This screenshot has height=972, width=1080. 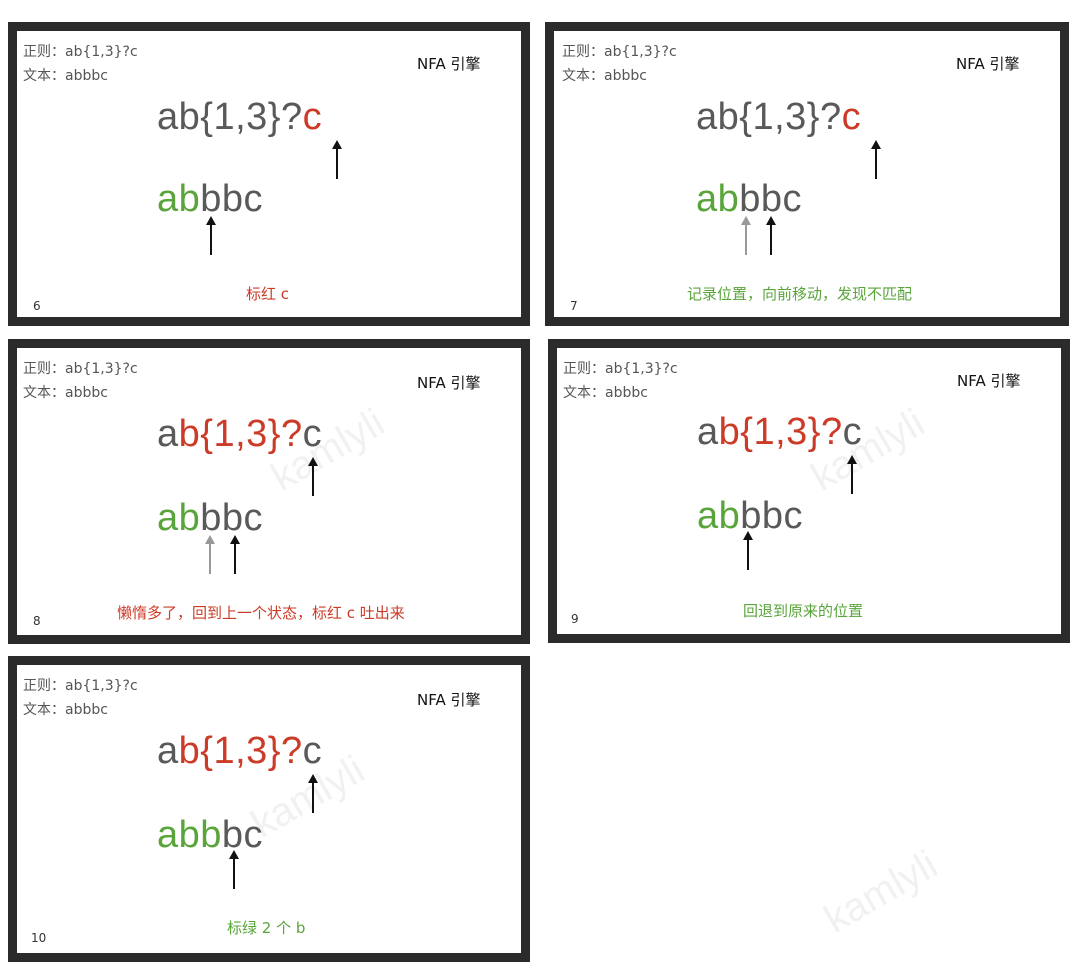 What do you see at coordinates (574, 306) in the screenshot?
I see `slide-number: 7` at bounding box center [574, 306].